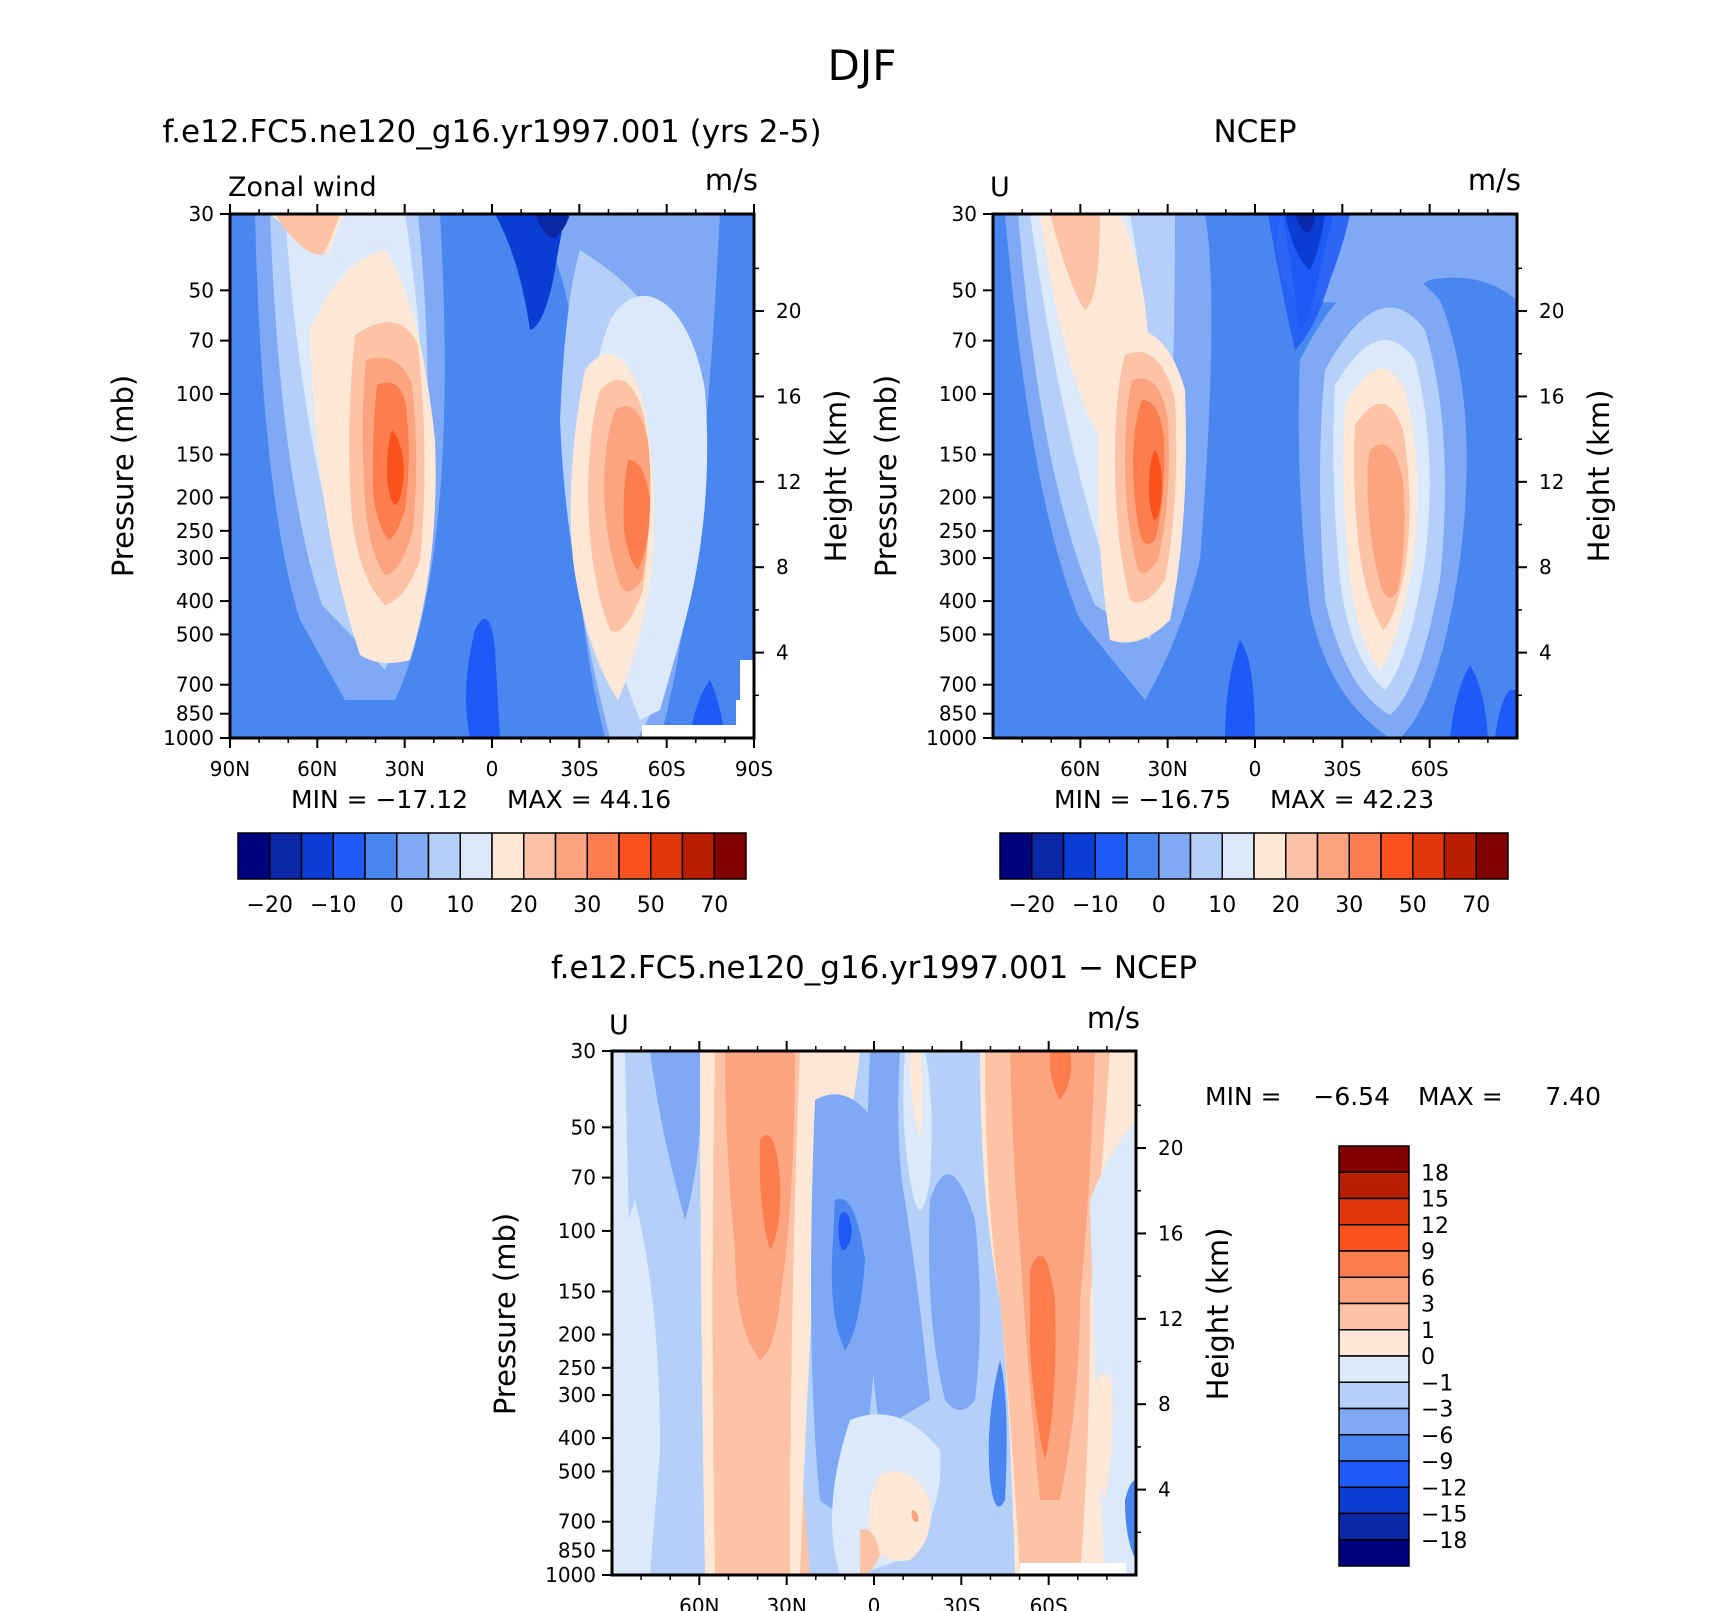 The width and height of the screenshot is (1710, 1611). Describe the element at coordinates (201, 290) in the screenshot. I see `y-tick-label: 50` at that location.